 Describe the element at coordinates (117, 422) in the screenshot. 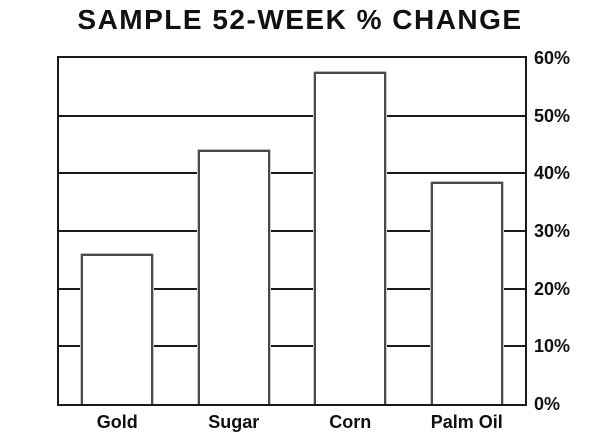

I see `x-category-label: Gold` at that location.